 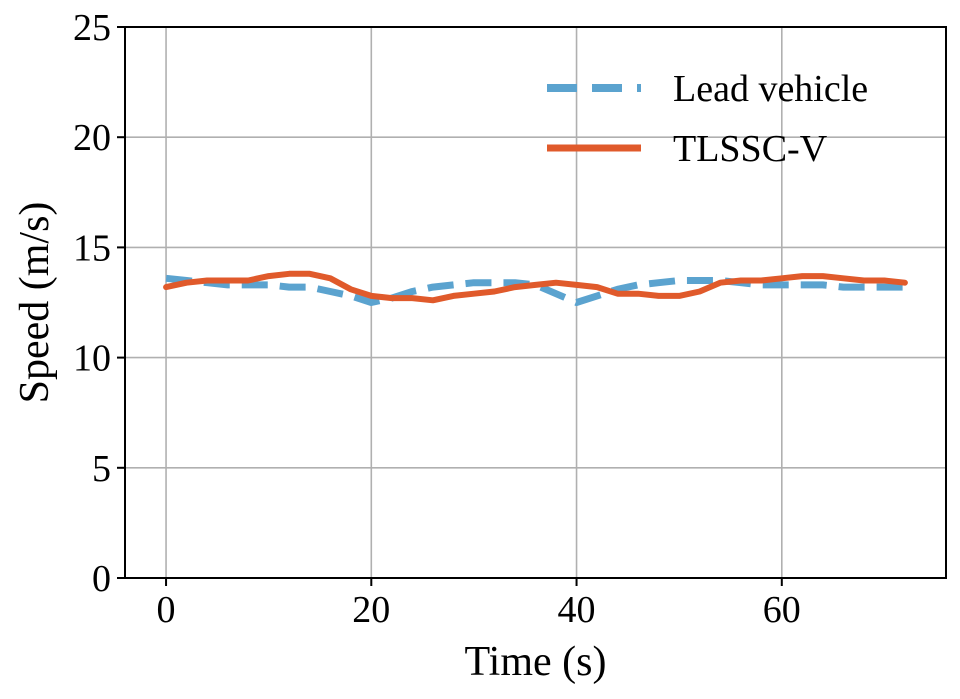 I want to click on x-tick-label: 0, so click(x=166, y=610).